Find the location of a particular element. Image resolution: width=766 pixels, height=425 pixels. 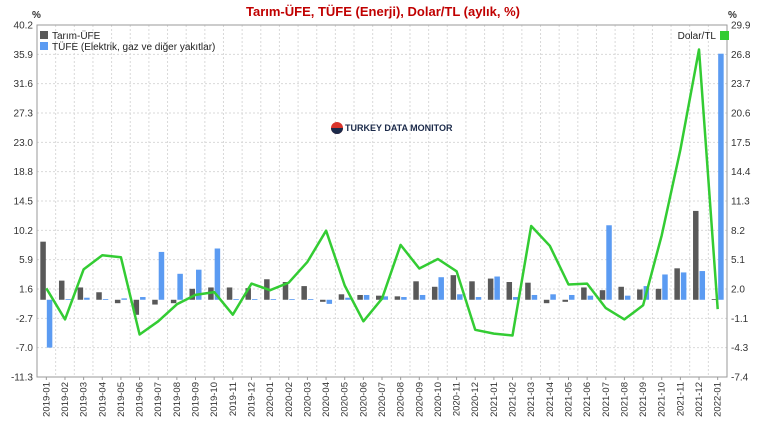

y-left-tick-label: -2.7 is located at coordinates (25, 319).